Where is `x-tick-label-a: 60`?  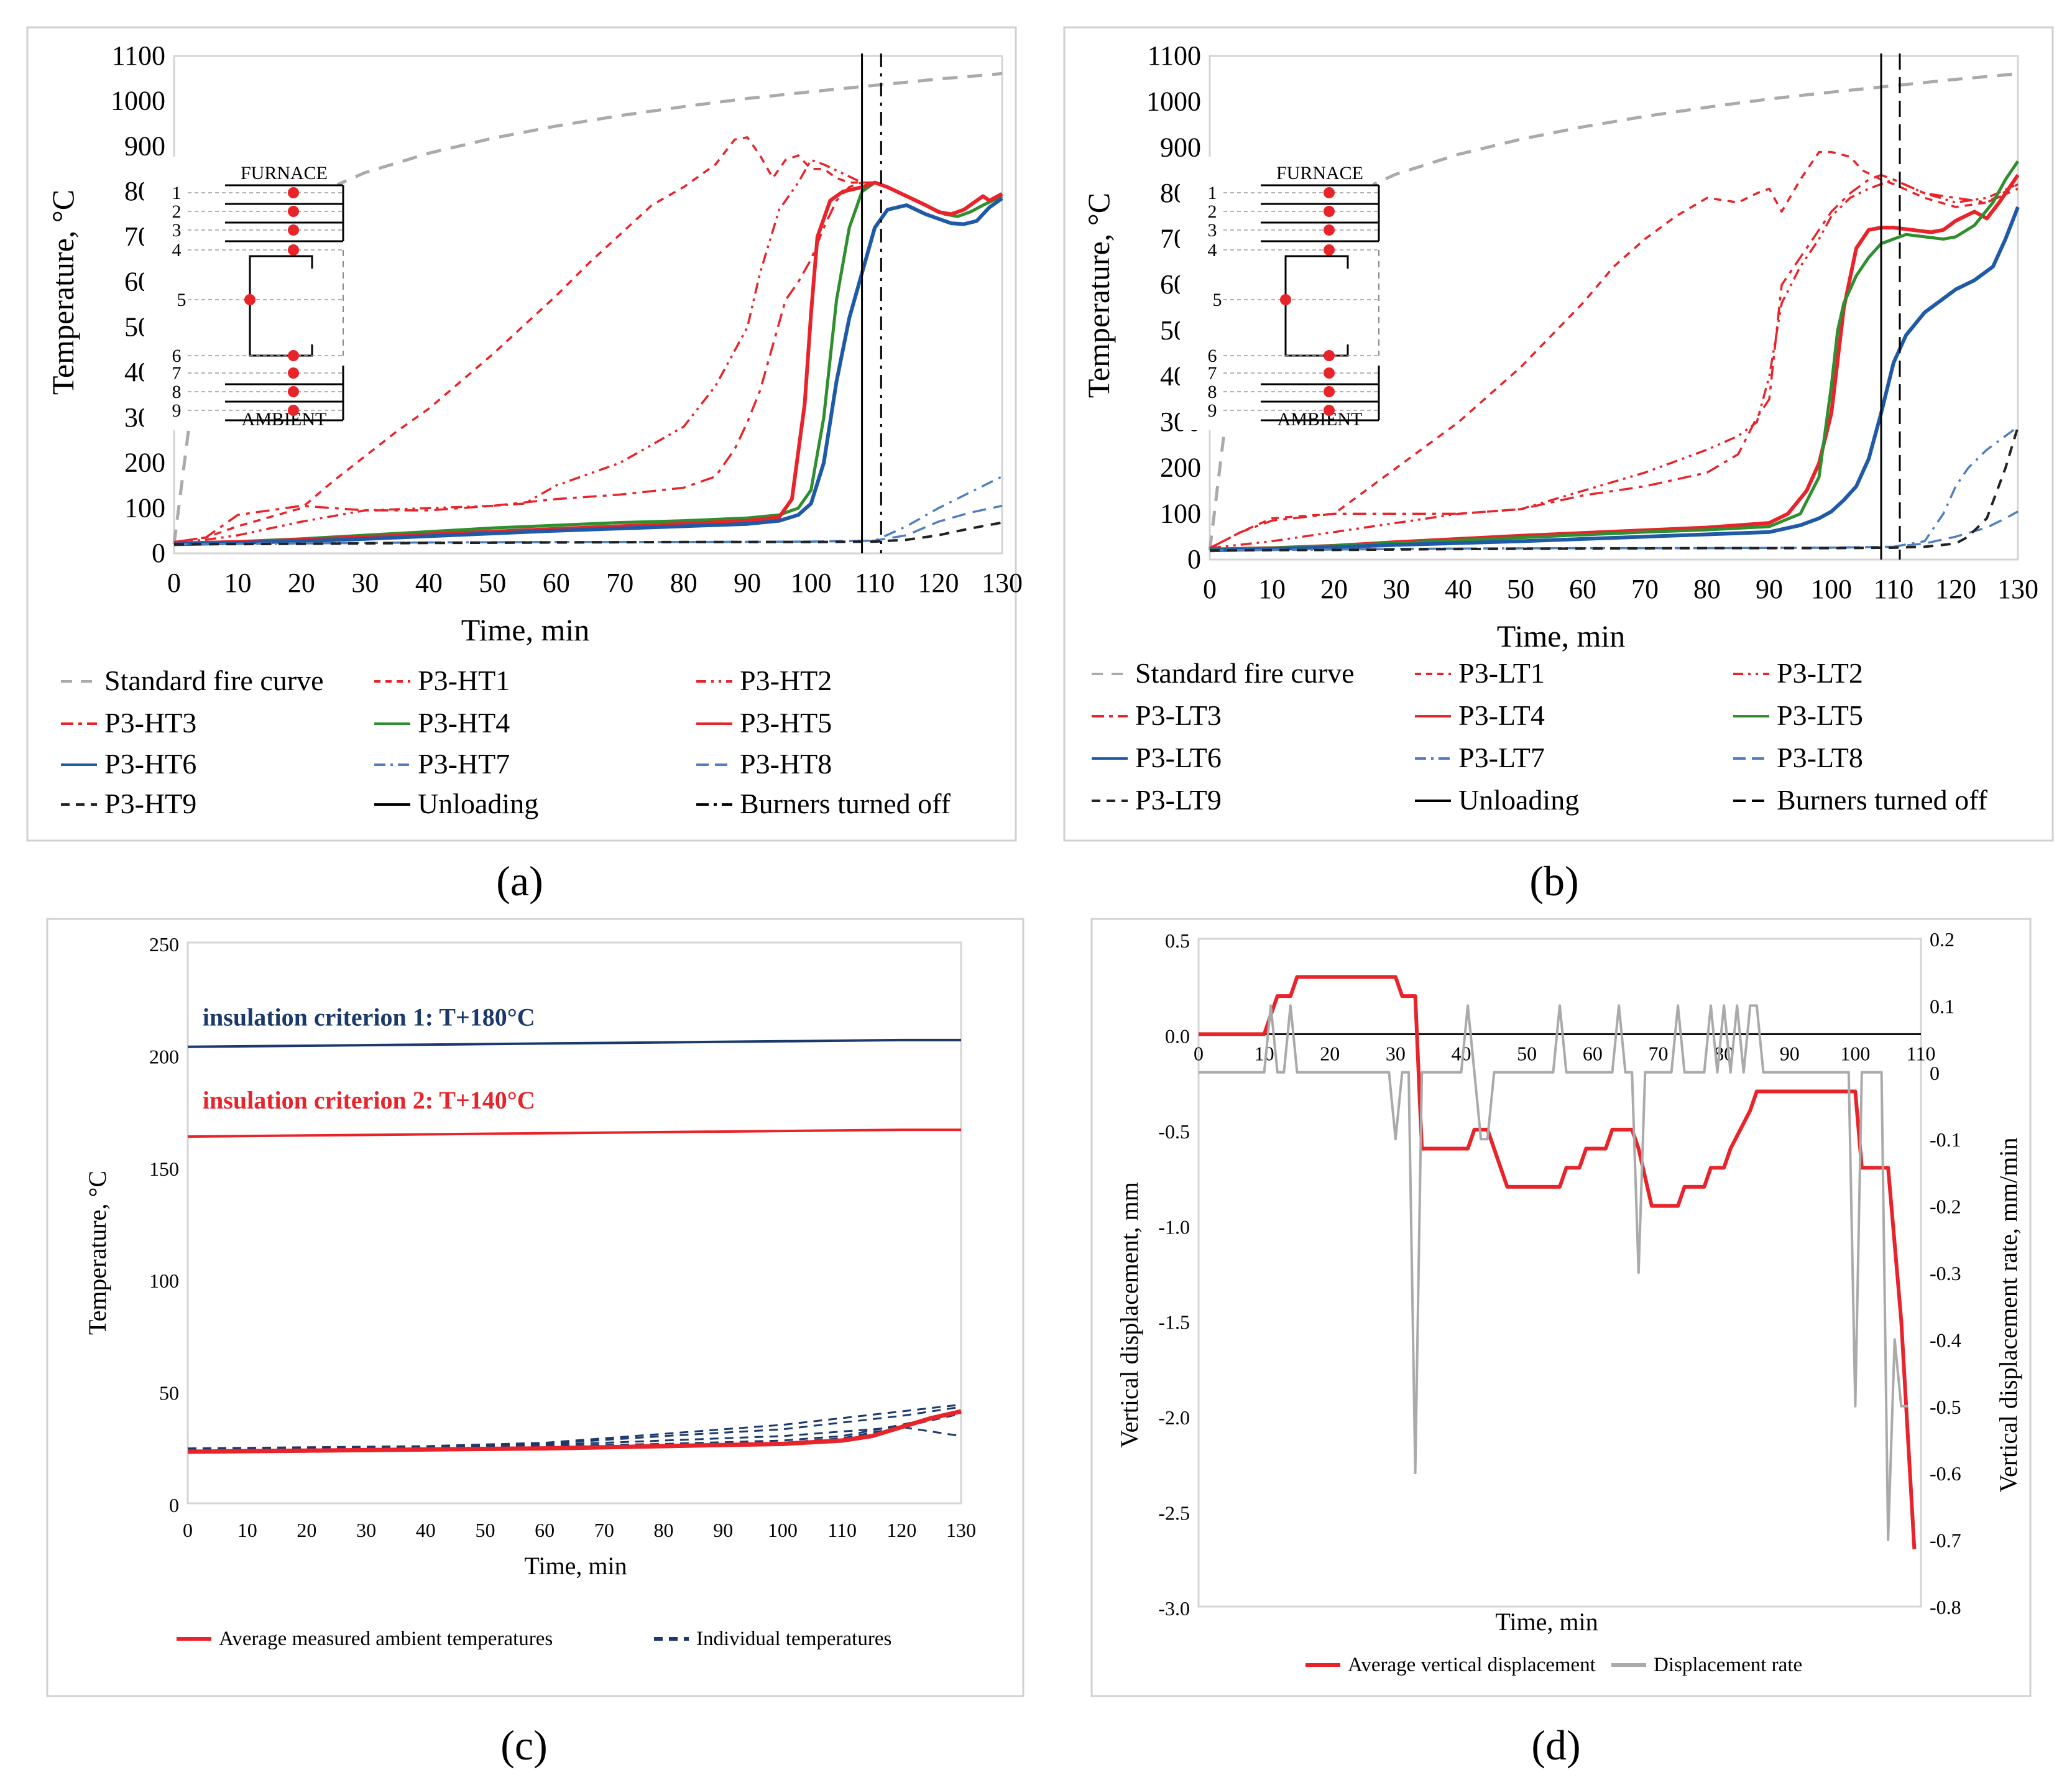
x-tick-label-a: 60 is located at coordinates (556, 583).